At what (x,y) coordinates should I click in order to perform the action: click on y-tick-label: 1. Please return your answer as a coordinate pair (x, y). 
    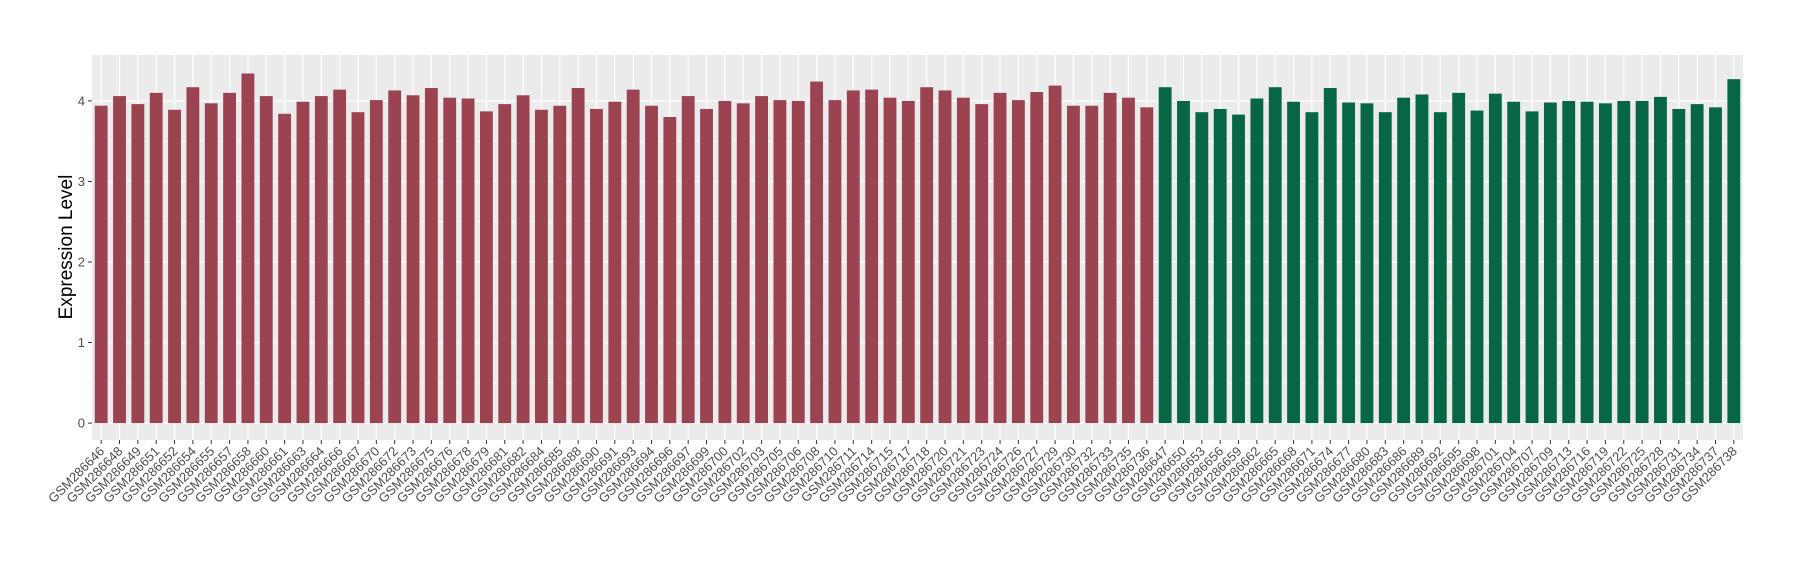
    Looking at the image, I should click on (81, 342).